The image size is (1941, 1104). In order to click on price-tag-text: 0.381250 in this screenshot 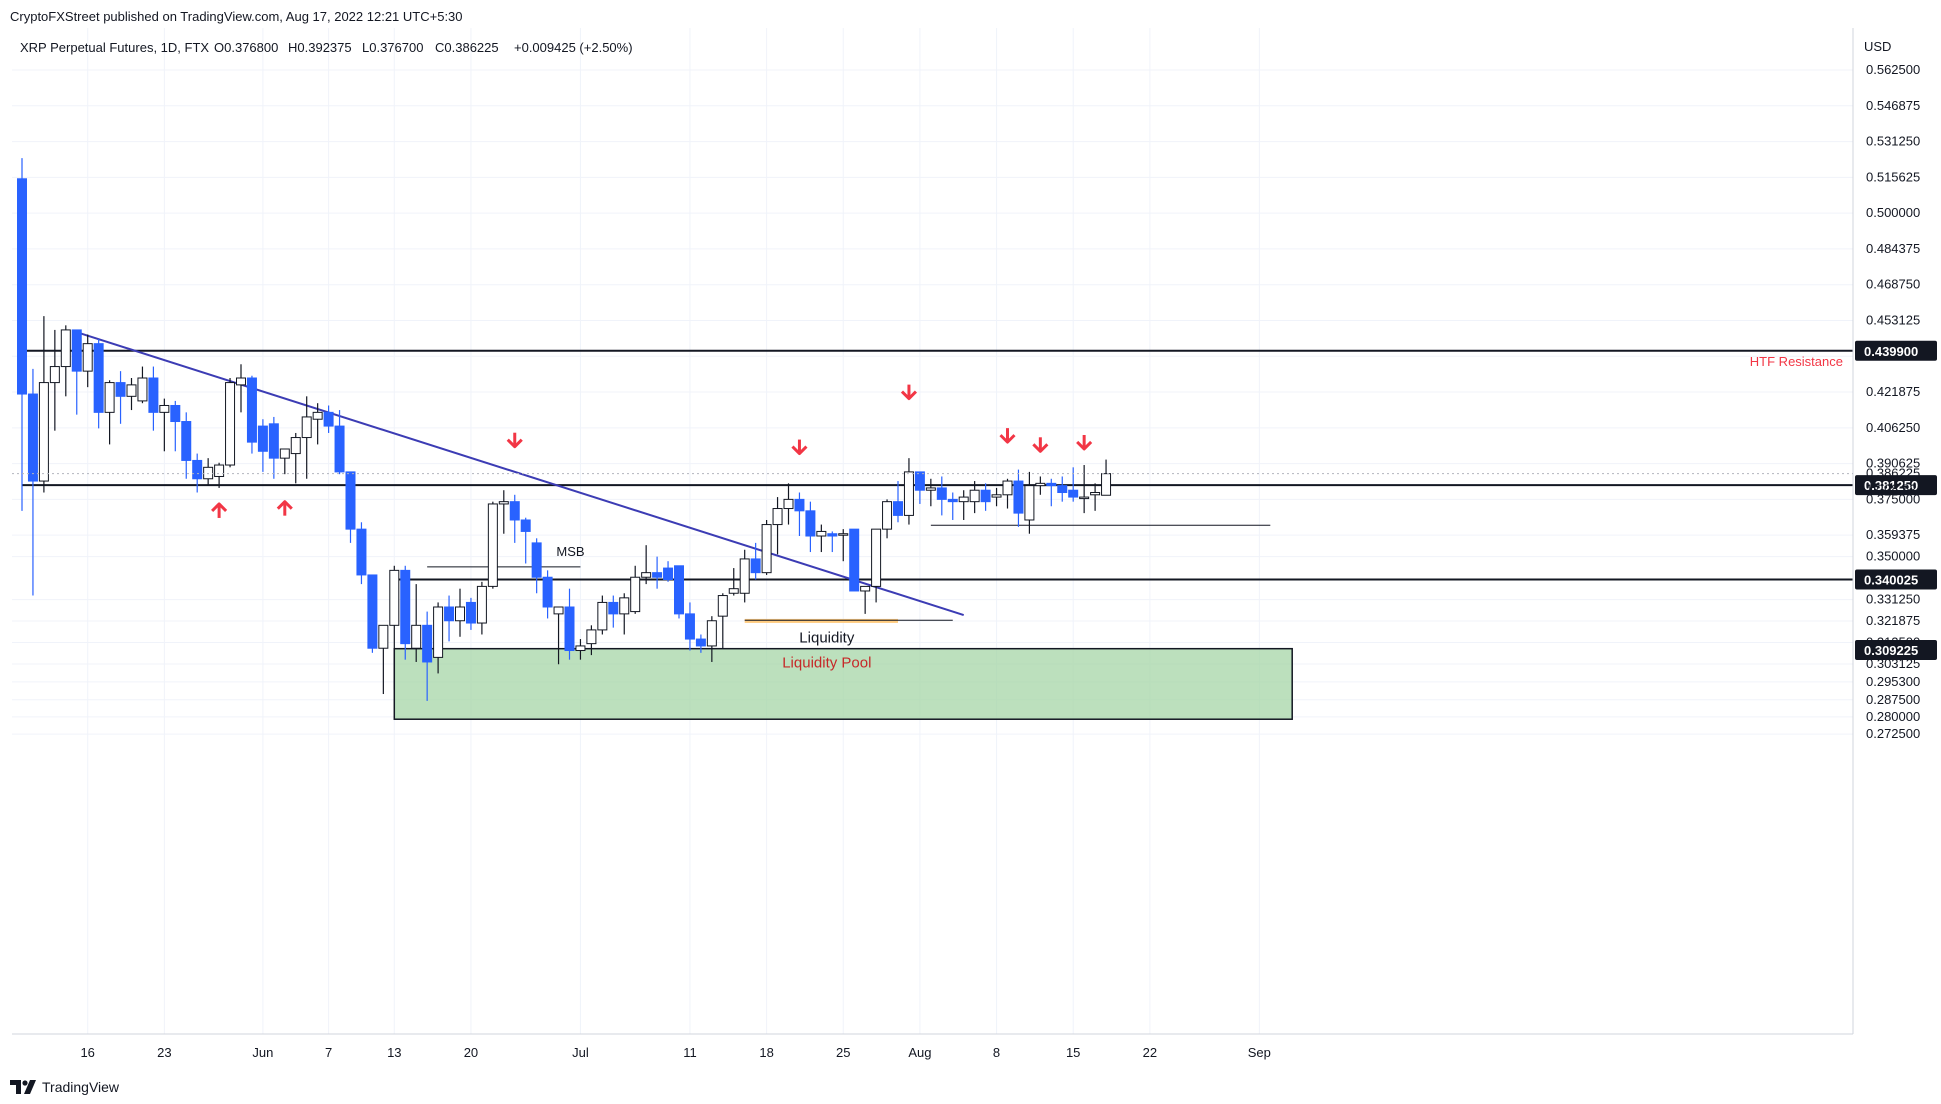, I will do `click(1891, 485)`.